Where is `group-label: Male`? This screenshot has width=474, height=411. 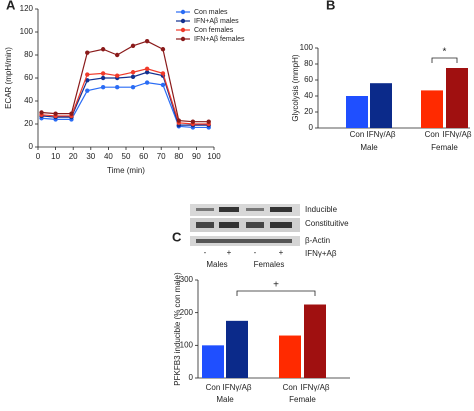 group-label: Male is located at coordinates (369, 147).